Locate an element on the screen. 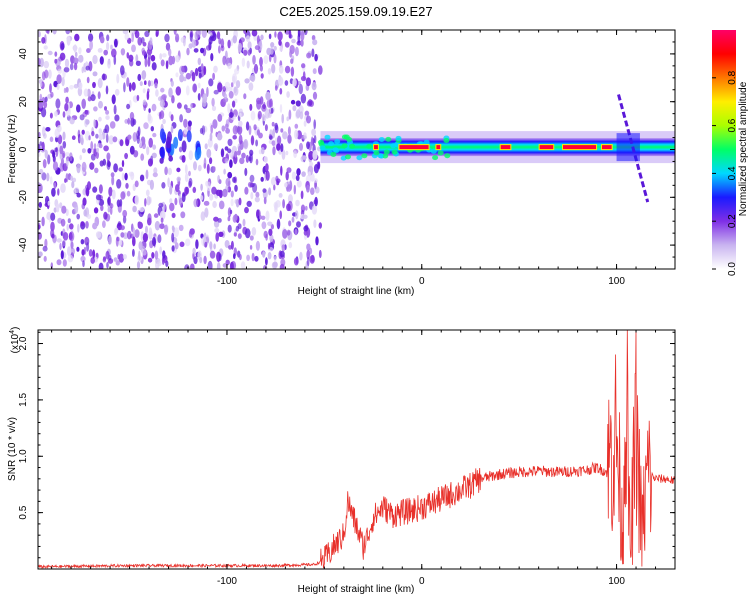 The width and height of the screenshot is (750, 605). snr-scale-close: ) is located at coordinates (15, 328).